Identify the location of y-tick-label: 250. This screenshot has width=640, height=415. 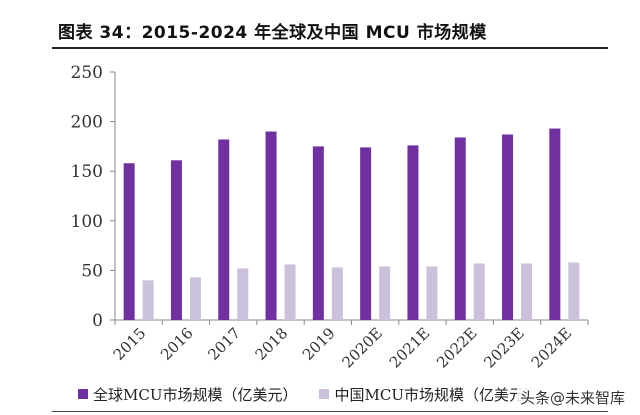
(87, 73).